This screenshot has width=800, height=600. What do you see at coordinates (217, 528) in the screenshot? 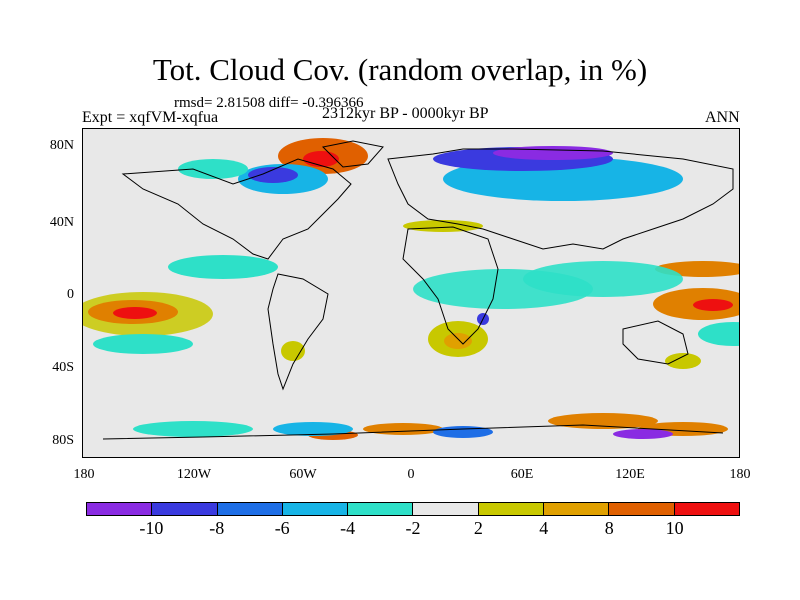
I see `colorbar-label: -8` at bounding box center [217, 528].